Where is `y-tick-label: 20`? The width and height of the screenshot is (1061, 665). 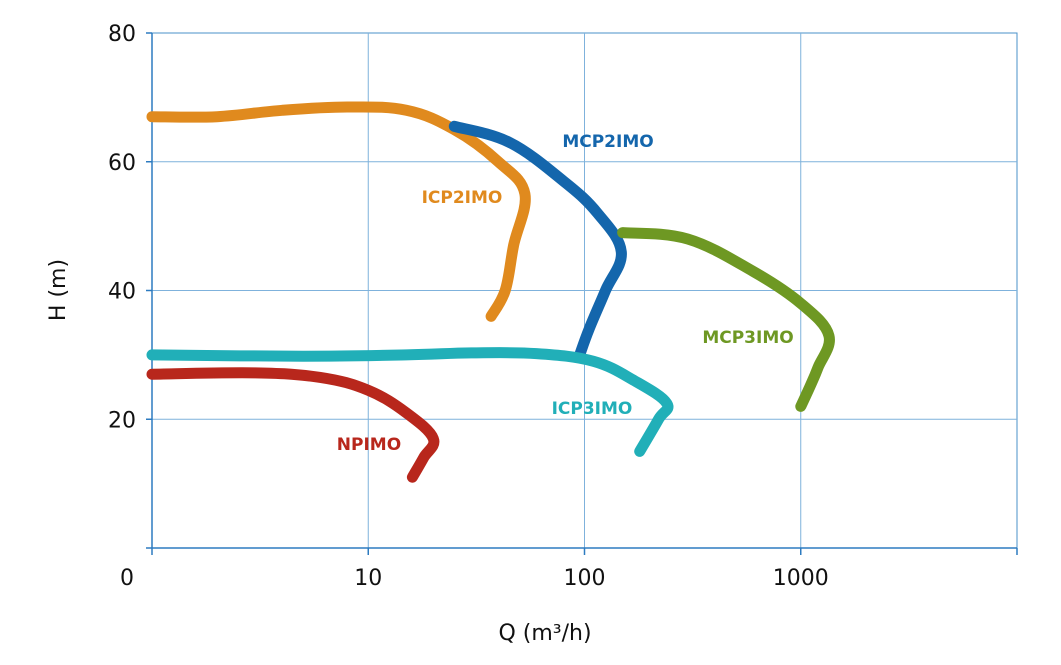 y-tick-label: 20 is located at coordinates (122, 420).